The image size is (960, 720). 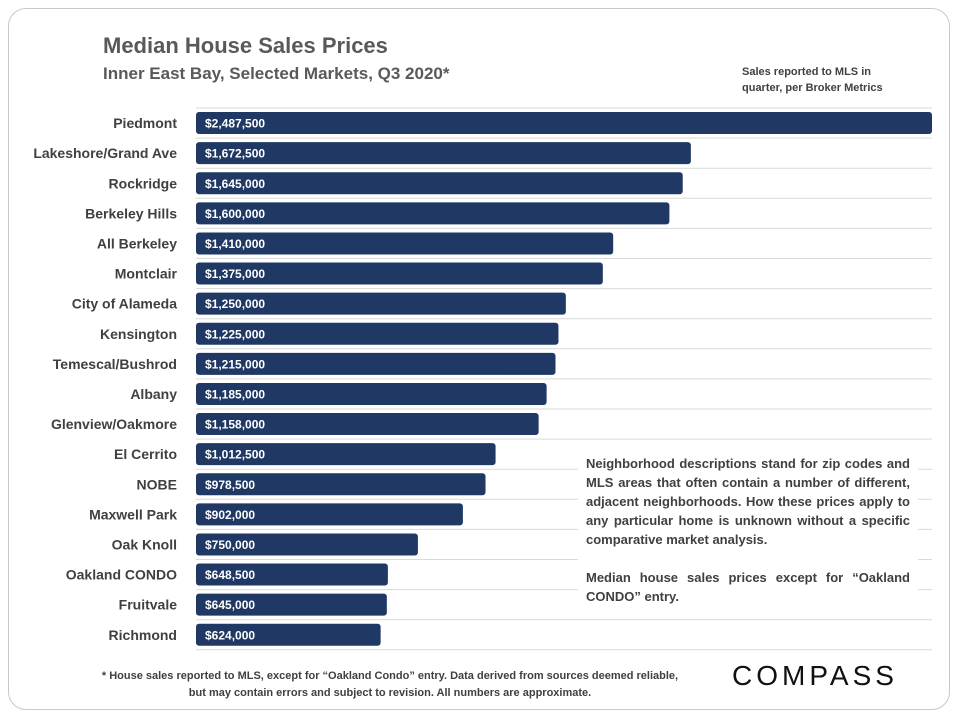 I want to click on bar-value-label: $1,185,000, so click(x=235, y=394).